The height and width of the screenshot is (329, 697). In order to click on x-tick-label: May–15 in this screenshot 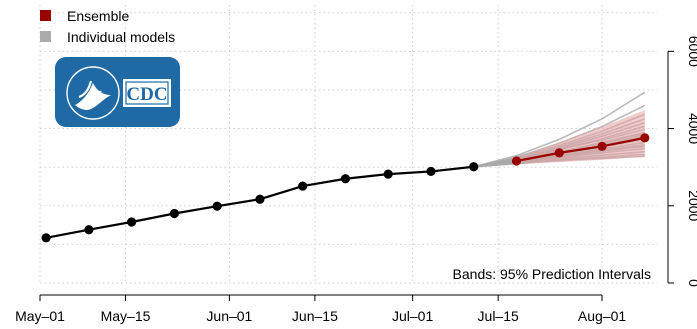, I will do `click(126, 316)`.